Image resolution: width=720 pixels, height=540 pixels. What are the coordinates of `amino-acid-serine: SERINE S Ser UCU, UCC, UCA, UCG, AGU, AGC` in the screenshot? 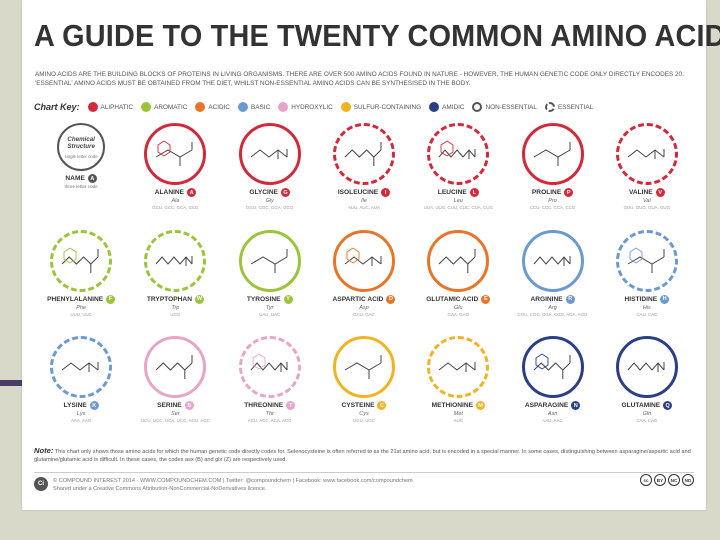 It's located at (175, 389).